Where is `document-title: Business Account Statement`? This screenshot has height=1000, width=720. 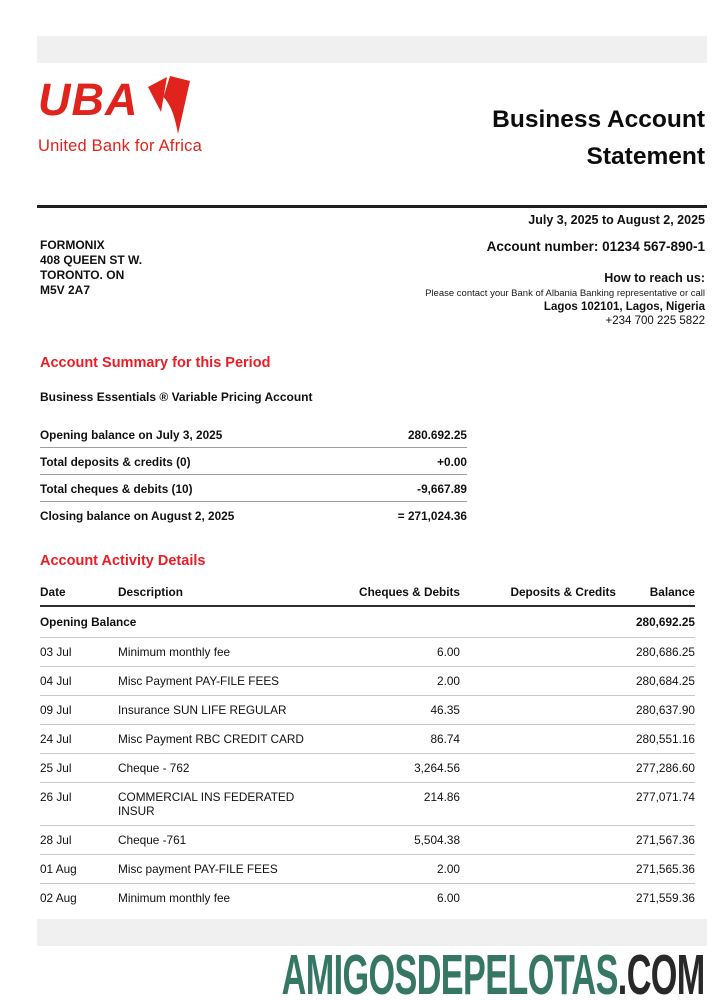 document-title: Business Account Statement is located at coordinates (598, 125).